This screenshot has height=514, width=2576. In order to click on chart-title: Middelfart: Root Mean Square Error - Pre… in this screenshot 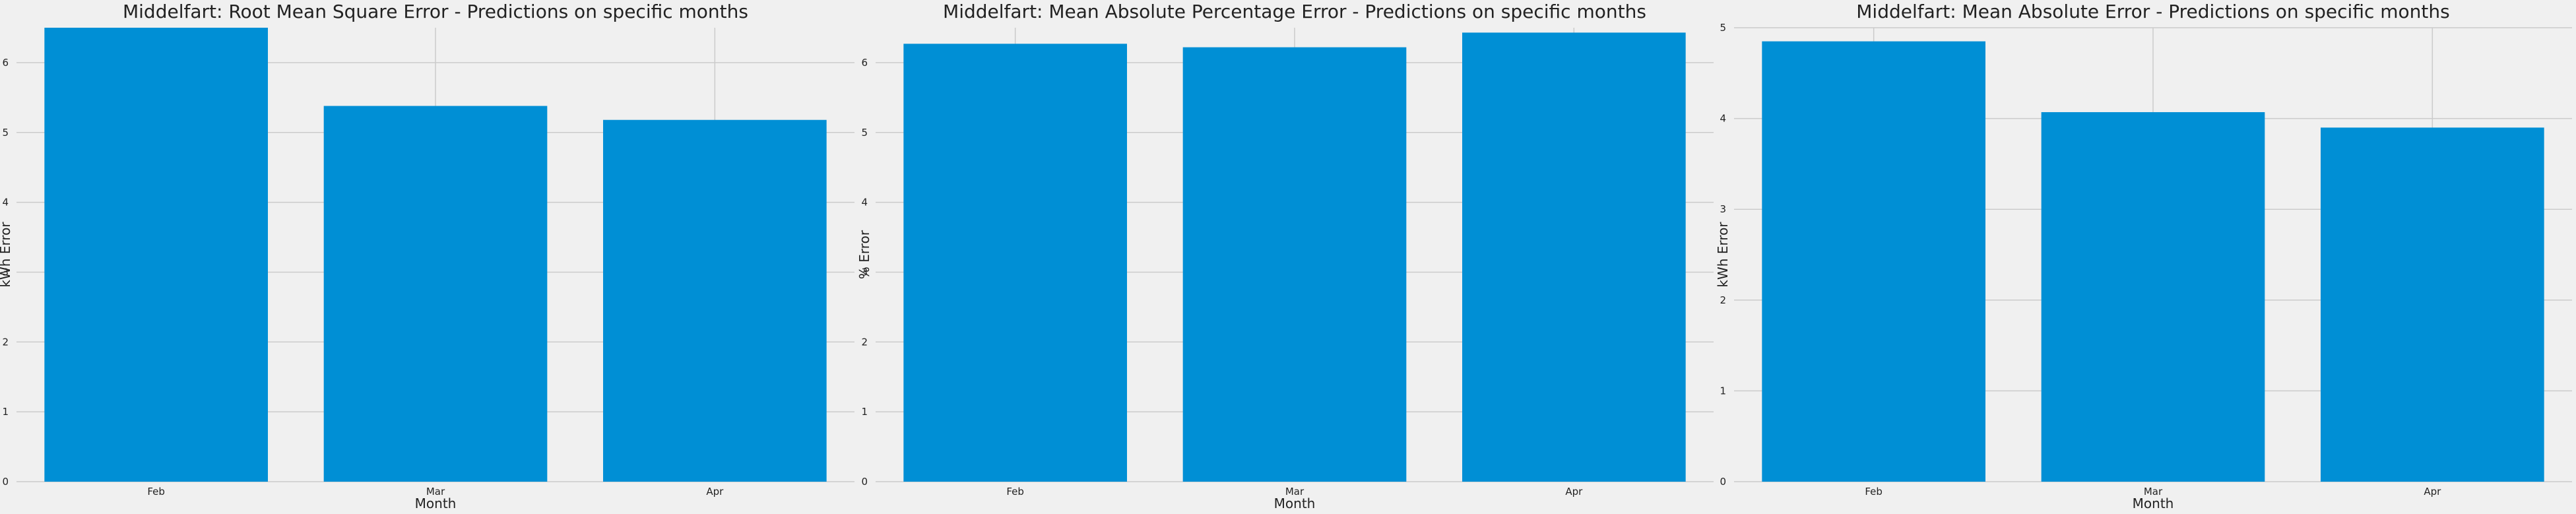, I will do `click(435, 11)`.